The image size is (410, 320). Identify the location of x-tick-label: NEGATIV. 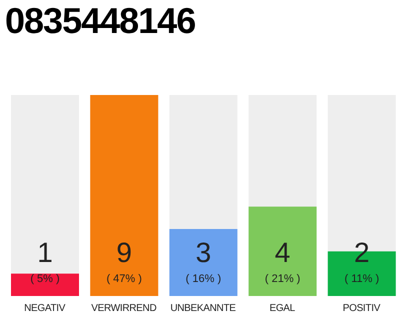
(45, 308).